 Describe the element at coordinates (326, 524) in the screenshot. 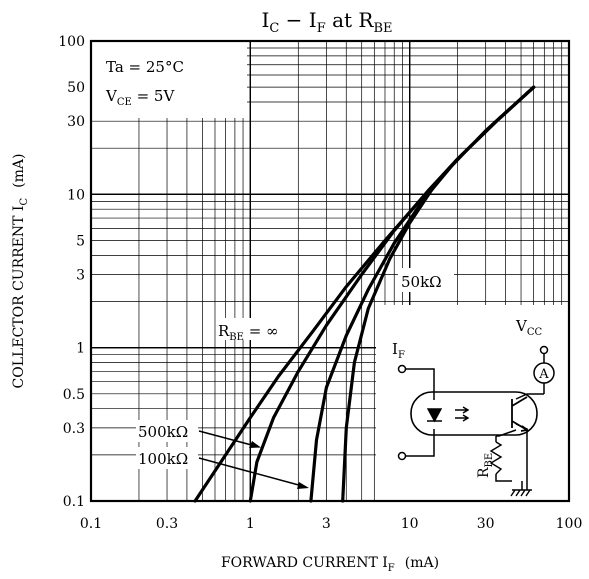

I see `x-tick-label: 3` at that location.